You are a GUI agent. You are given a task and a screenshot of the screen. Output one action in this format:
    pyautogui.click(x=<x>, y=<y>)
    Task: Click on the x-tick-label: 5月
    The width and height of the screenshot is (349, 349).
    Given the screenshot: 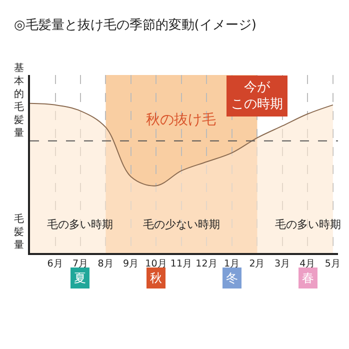 What is the action you would take?
    pyautogui.click(x=332, y=264)
    